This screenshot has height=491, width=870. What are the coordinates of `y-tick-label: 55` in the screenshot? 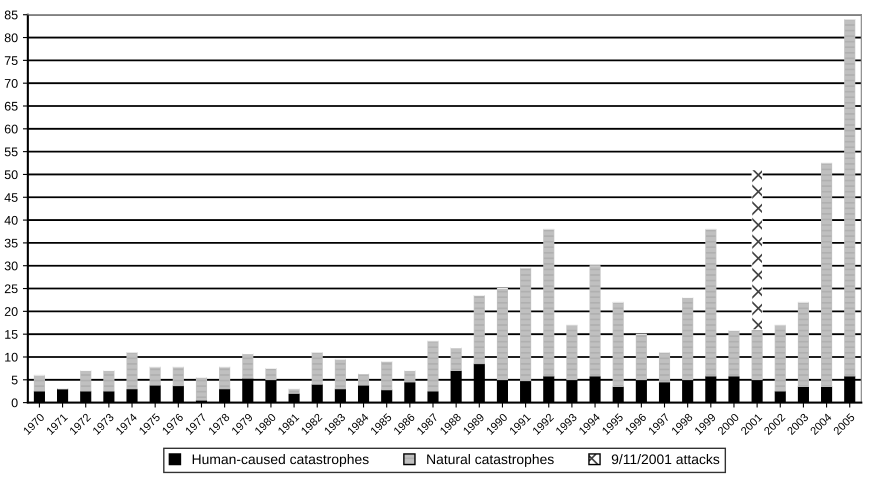 It's located at (11, 152).